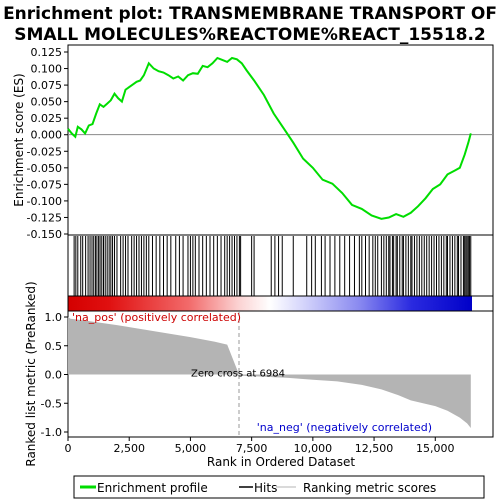  What do you see at coordinates (270, 303) in the screenshot?
I see `rank-heatmap-bar` at bounding box center [270, 303].